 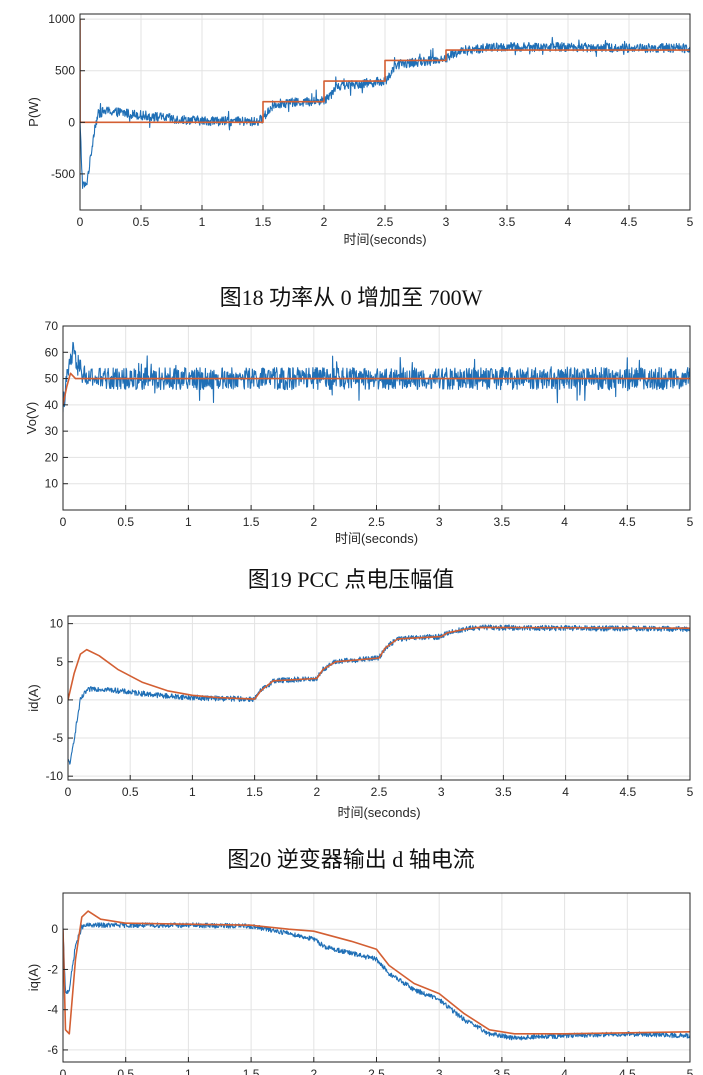 I want to click on y-tick-label: 40, so click(x=52, y=405).